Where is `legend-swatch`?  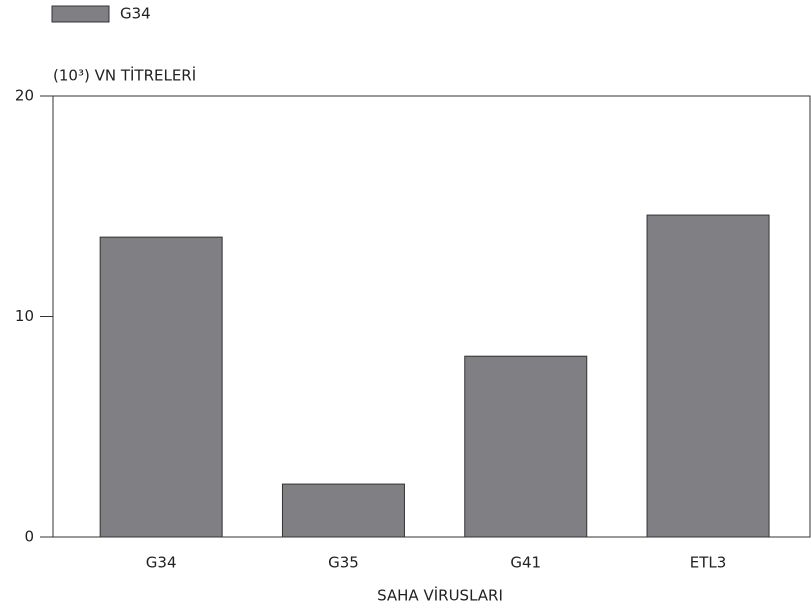 legend-swatch is located at coordinates (80, 14).